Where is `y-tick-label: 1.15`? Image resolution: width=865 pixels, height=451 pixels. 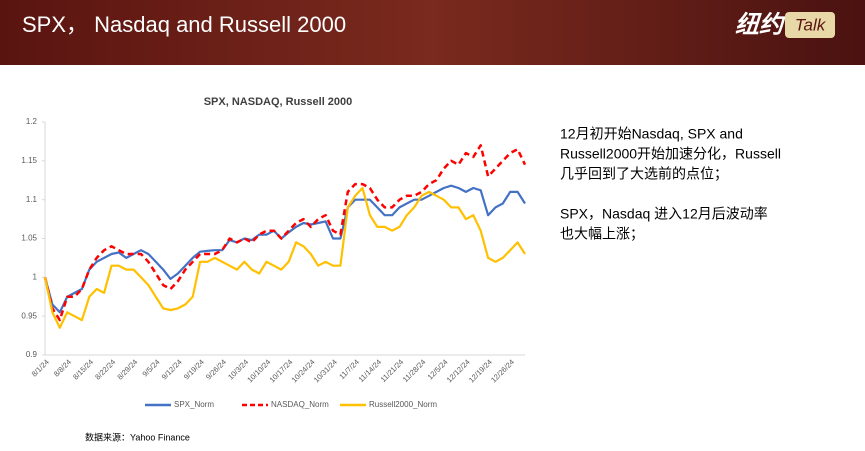
y-tick-label: 1.15 is located at coordinates (29, 160).